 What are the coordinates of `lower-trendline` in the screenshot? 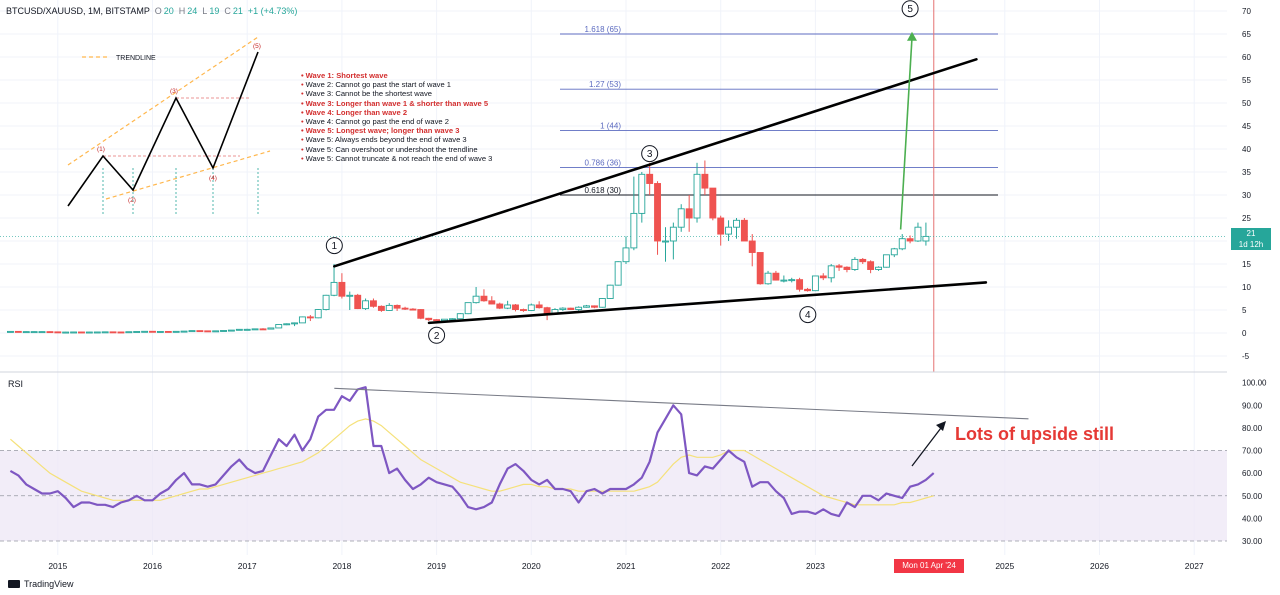 It's located at (707, 303).